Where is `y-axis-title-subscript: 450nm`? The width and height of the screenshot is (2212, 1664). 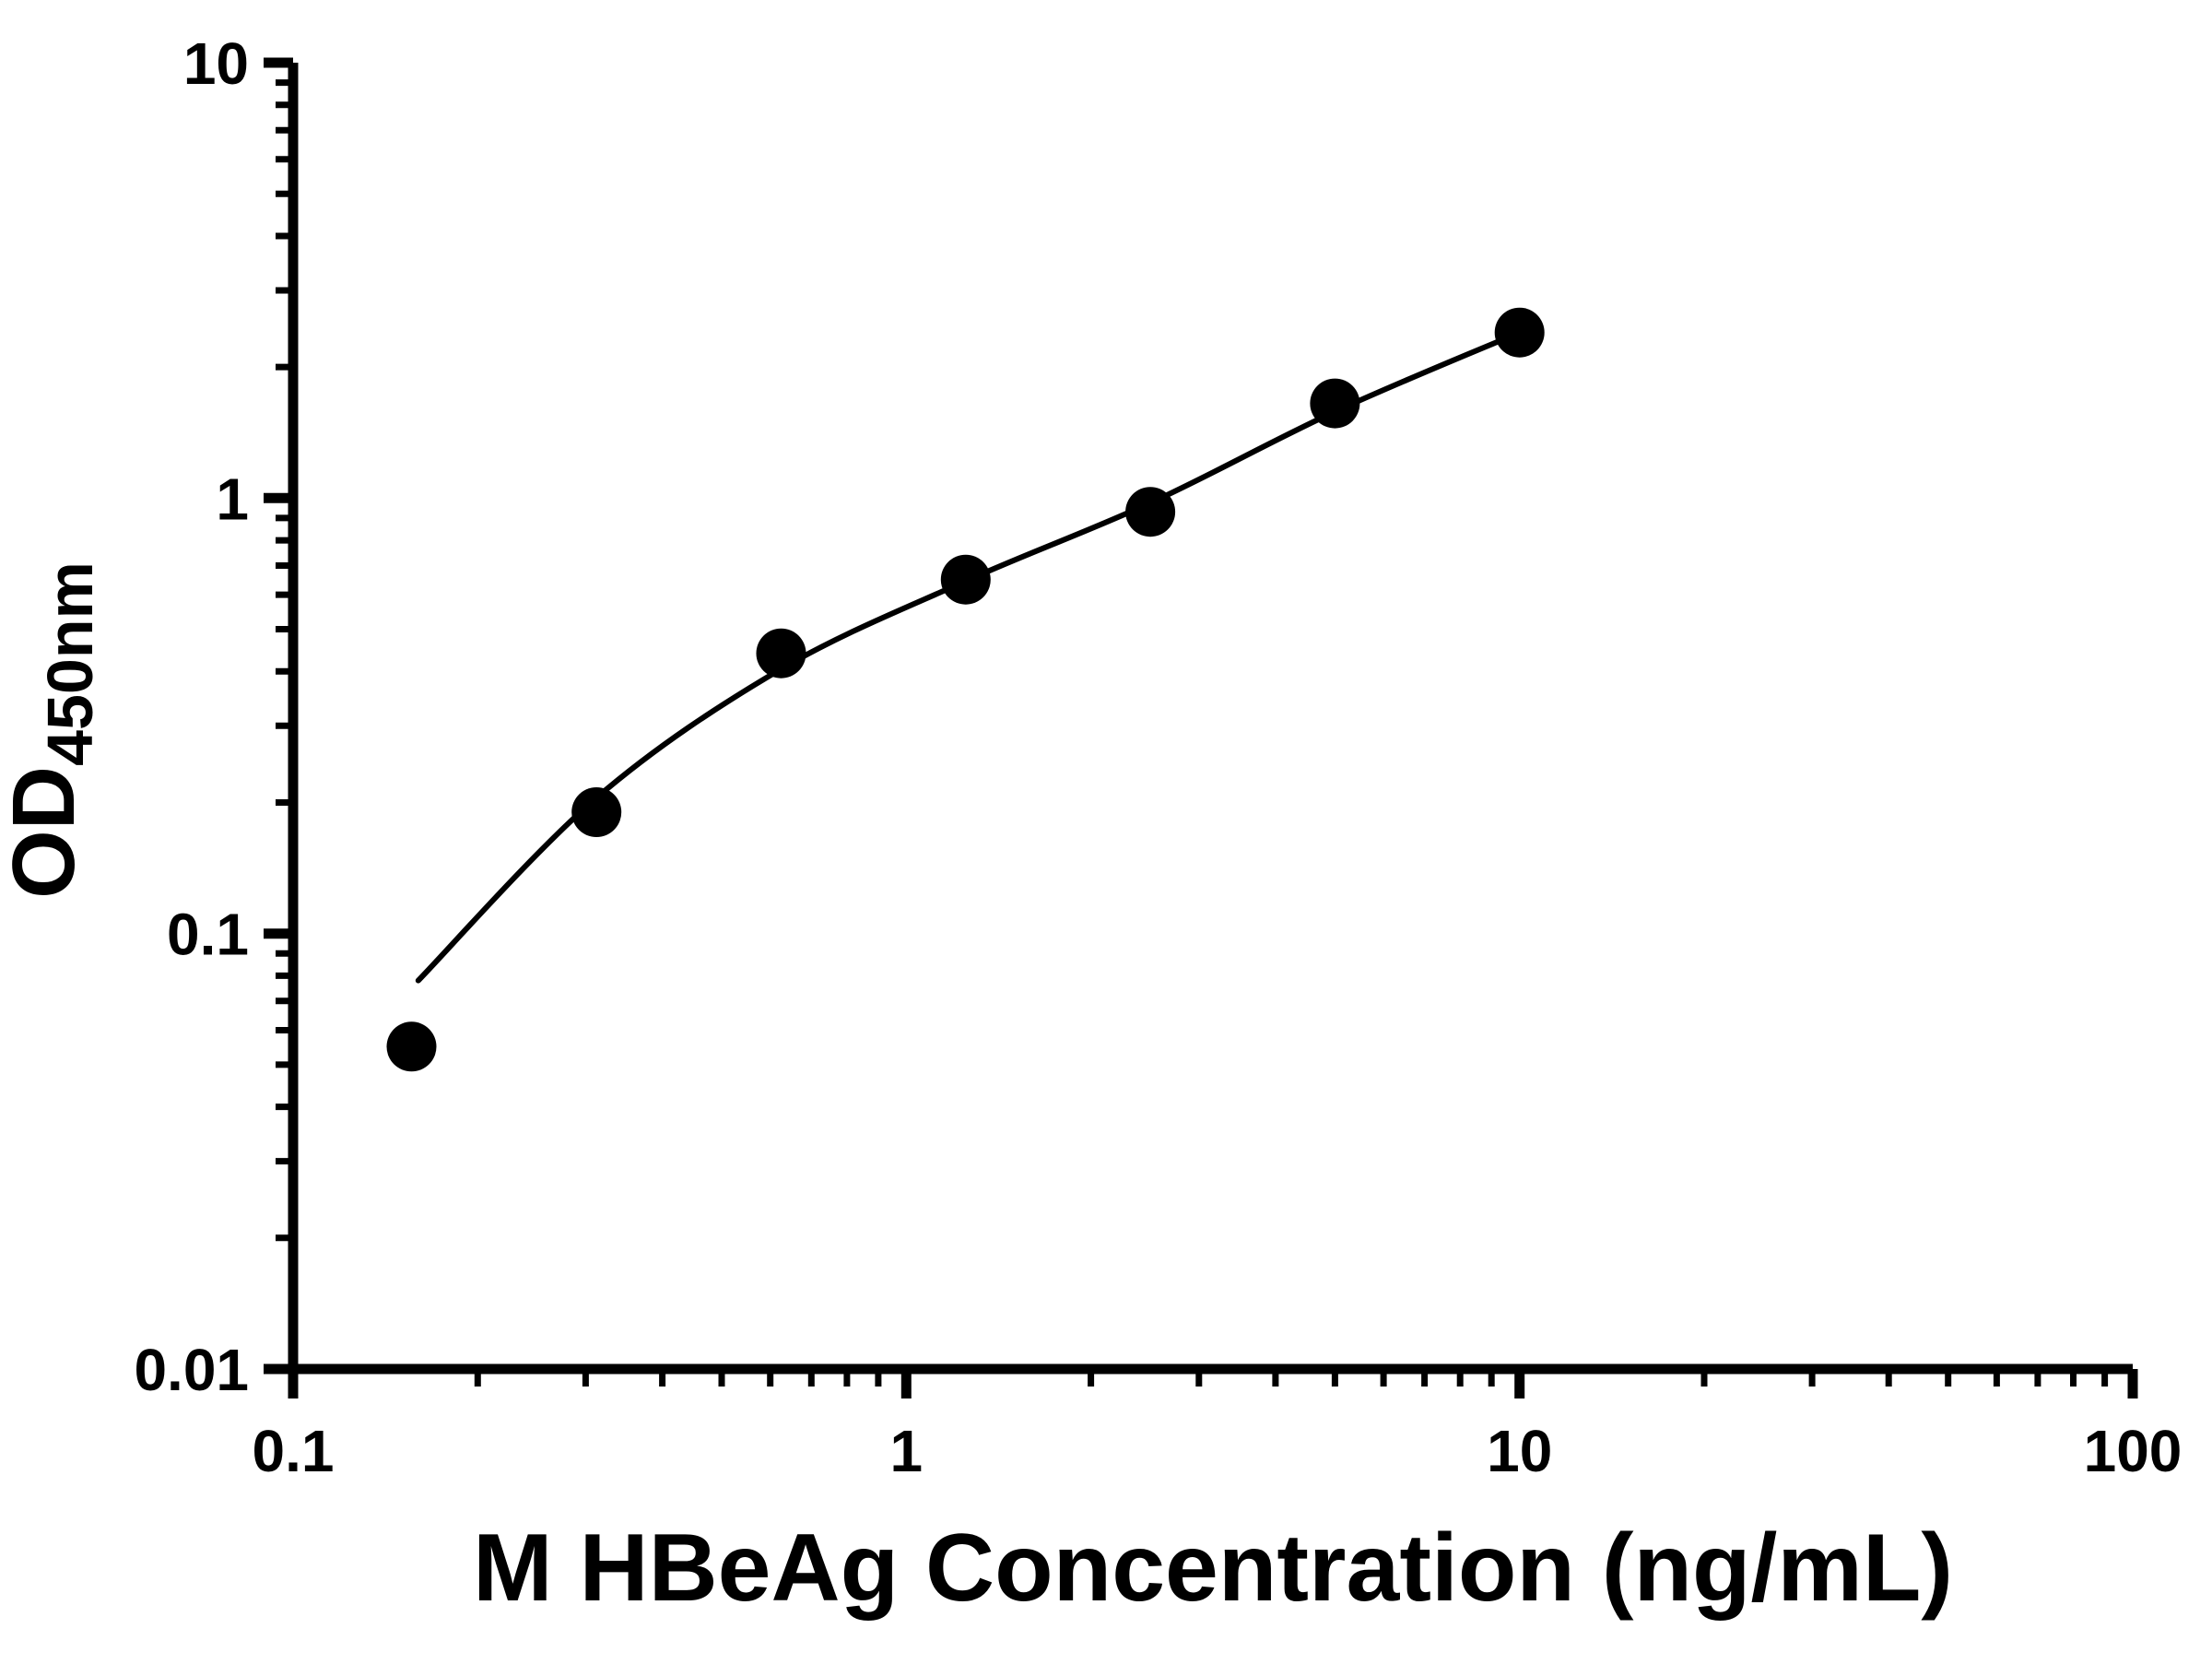
y-axis-title-subscript: 450nm is located at coordinates (70, 663).